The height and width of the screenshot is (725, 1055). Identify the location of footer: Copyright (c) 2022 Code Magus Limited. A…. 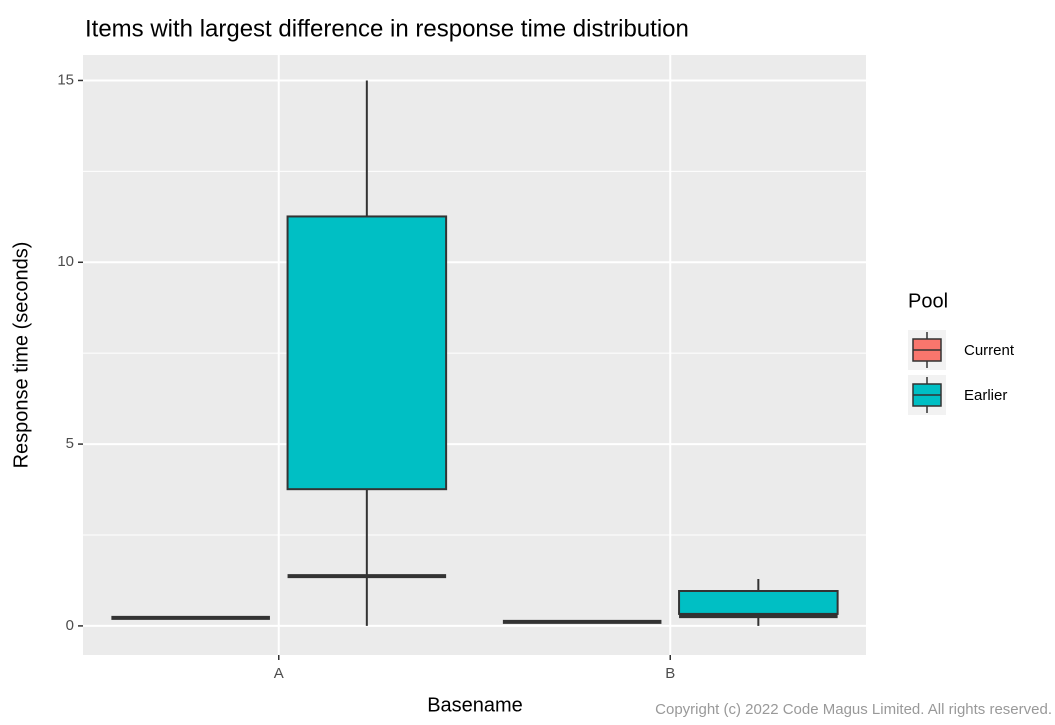
(853, 709).